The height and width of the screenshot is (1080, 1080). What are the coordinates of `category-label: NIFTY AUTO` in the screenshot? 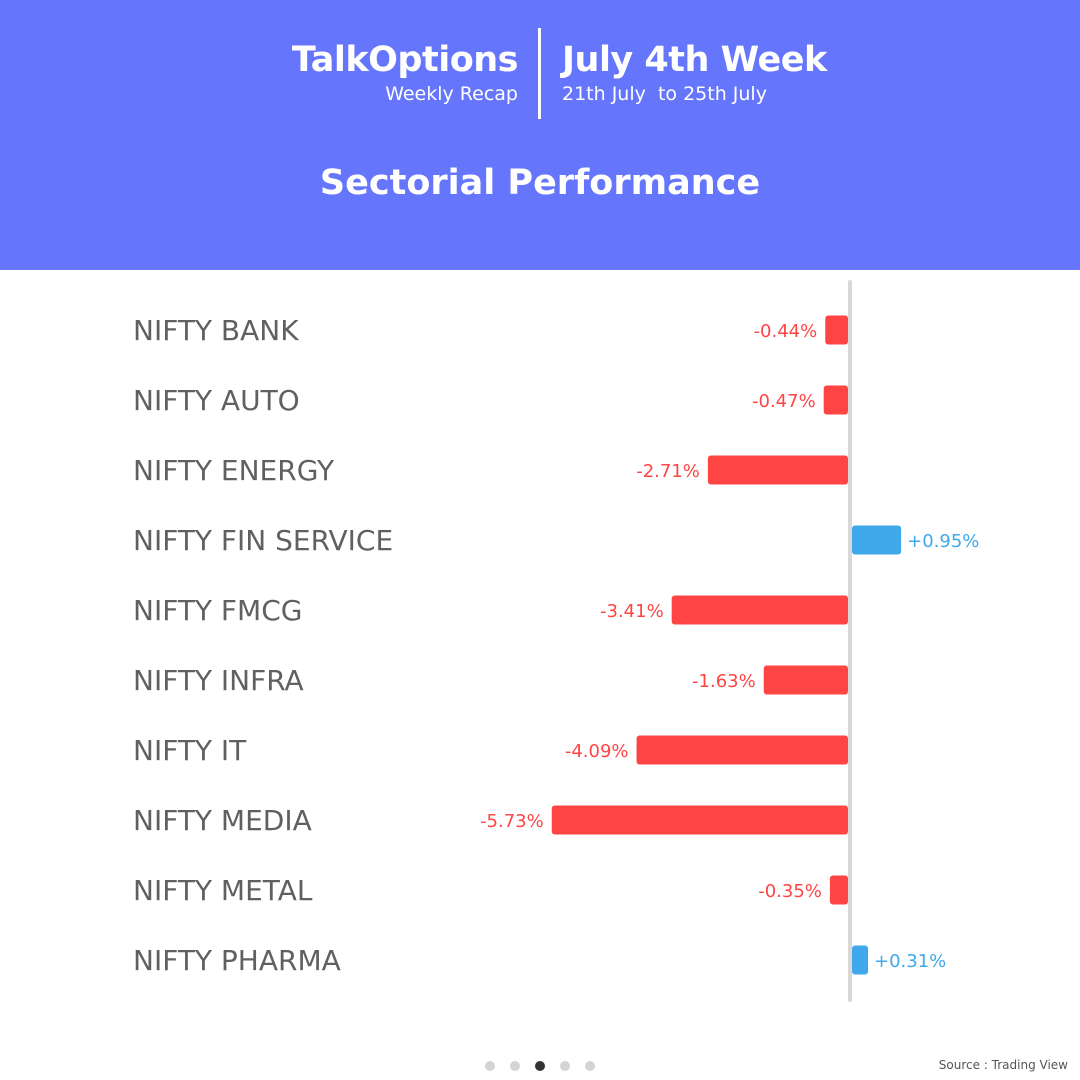 It's located at (216, 400).